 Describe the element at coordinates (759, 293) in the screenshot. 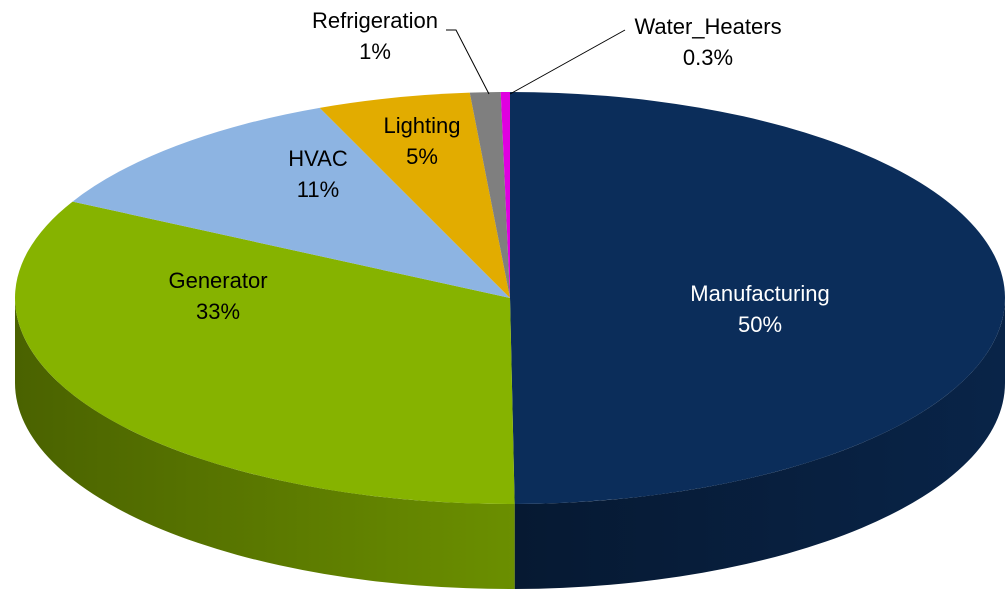

I see `slice-label: Manufacturing` at that location.